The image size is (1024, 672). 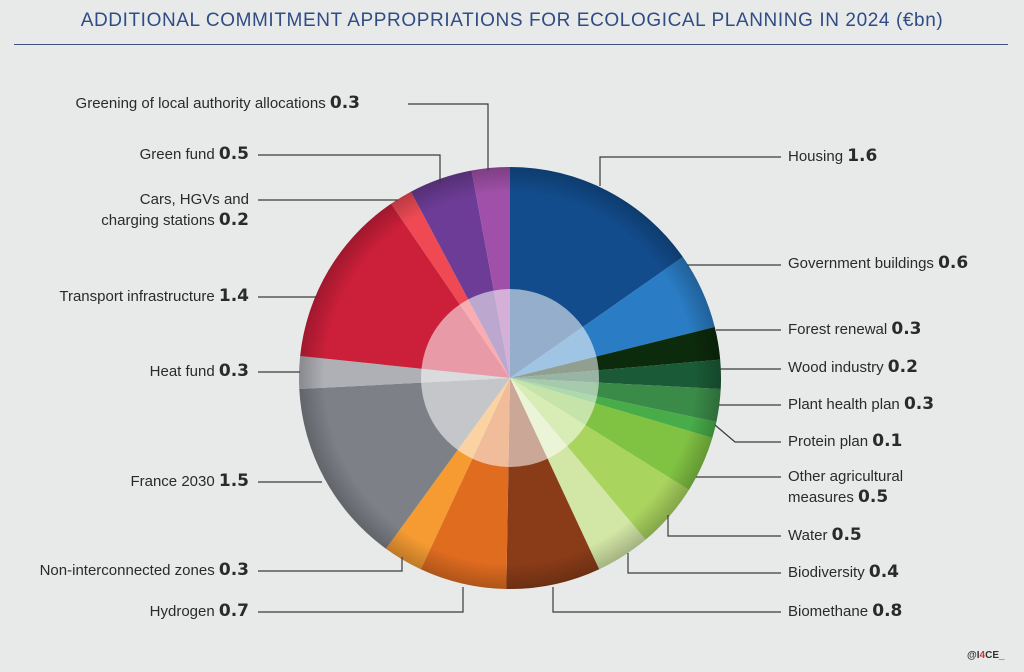 I want to click on label-forest-renewal: Forest renewal 0.3, so click(x=855, y=329).